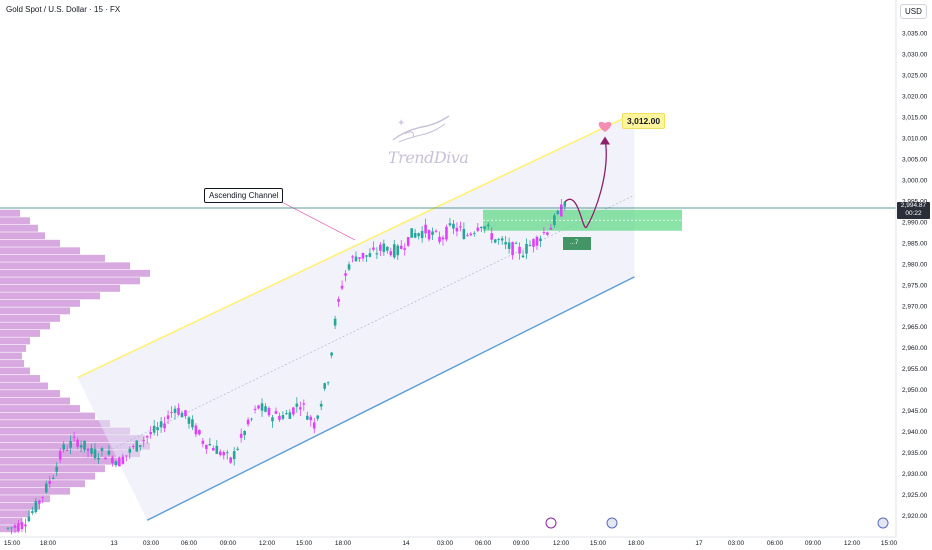  What do you see at coordinates (483, 543) in the screenshot?
I see `x-tick-label: 06:00` at bounding box center [483, 543].